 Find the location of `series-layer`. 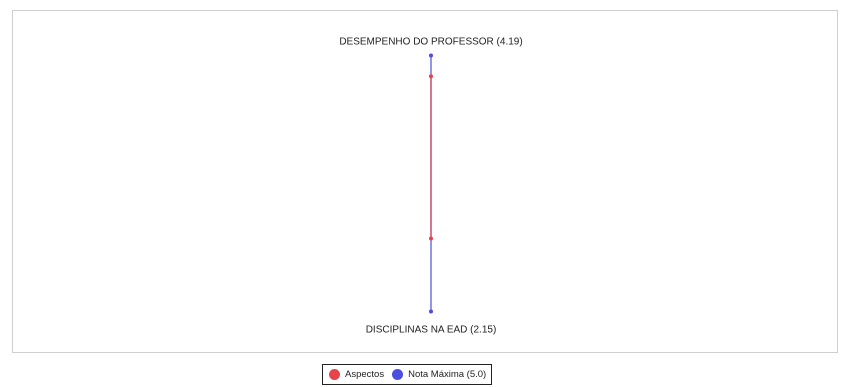

series-layer is located at coordinates (431, 183).